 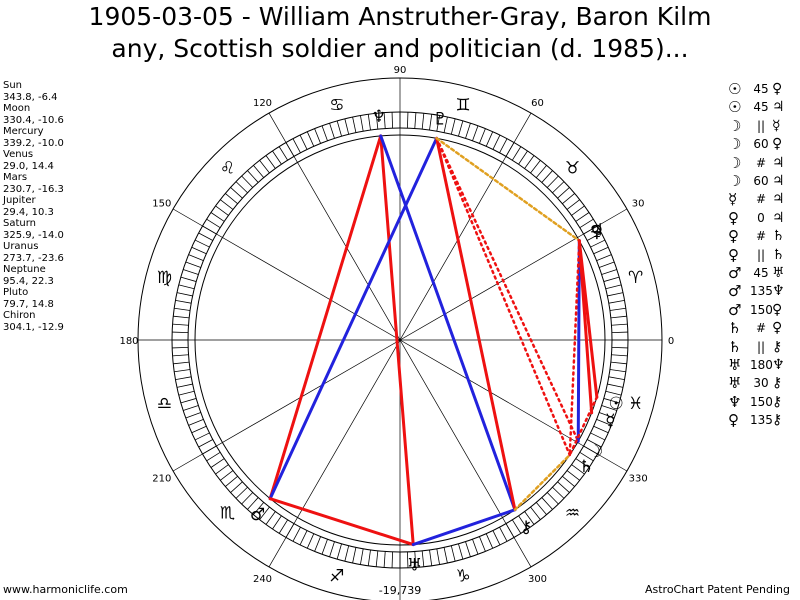 I want to click on aspect-planet-a-icon: ♂, so click(x=735, y=273).